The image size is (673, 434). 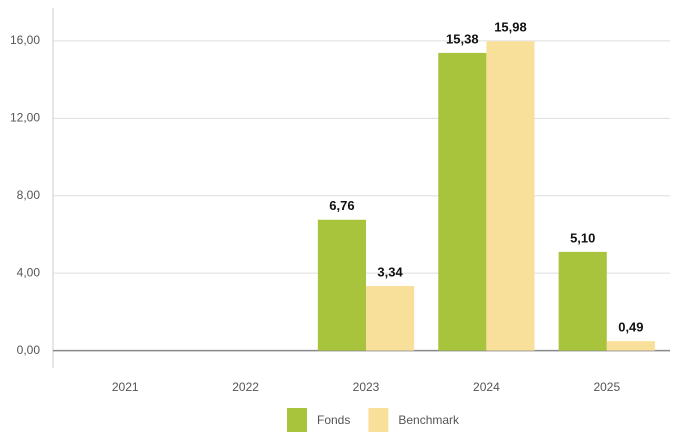 I want to click on y-tick-label: 4,00, so click(x=29, y=272).